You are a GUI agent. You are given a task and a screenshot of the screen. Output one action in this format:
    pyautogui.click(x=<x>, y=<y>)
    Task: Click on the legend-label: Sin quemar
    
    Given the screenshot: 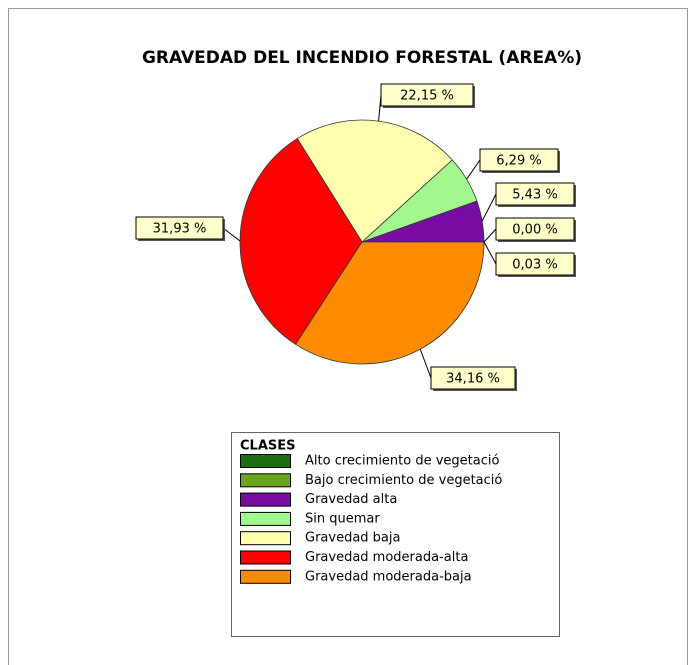 What is the action you would take?
    pyautogui.click(x=342, y=518)
    